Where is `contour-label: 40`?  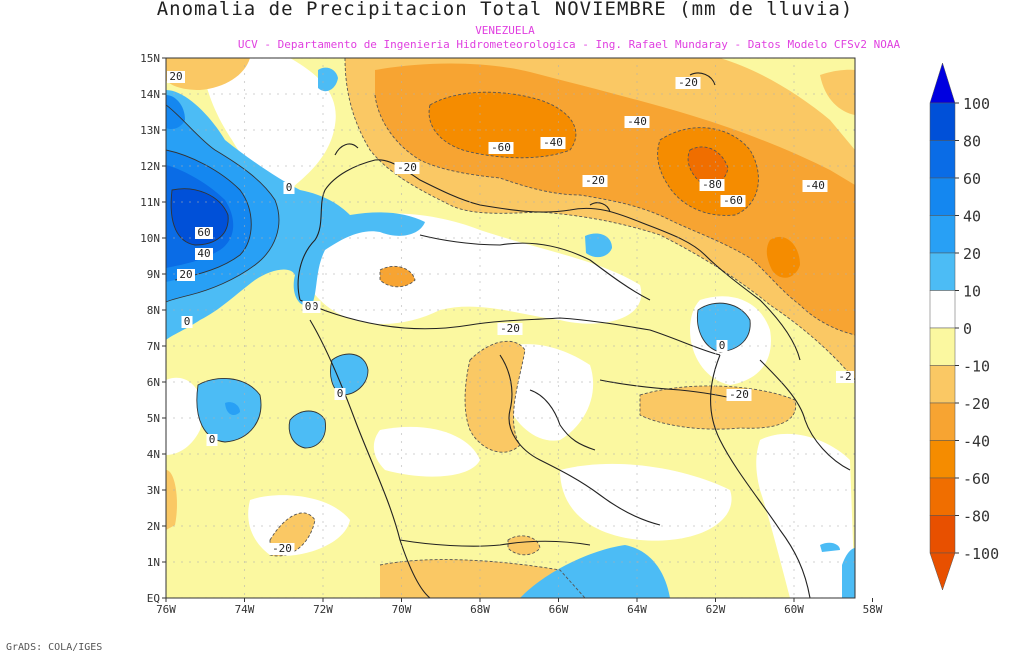 contour-label: 40 is located at coordinates (203, 253).